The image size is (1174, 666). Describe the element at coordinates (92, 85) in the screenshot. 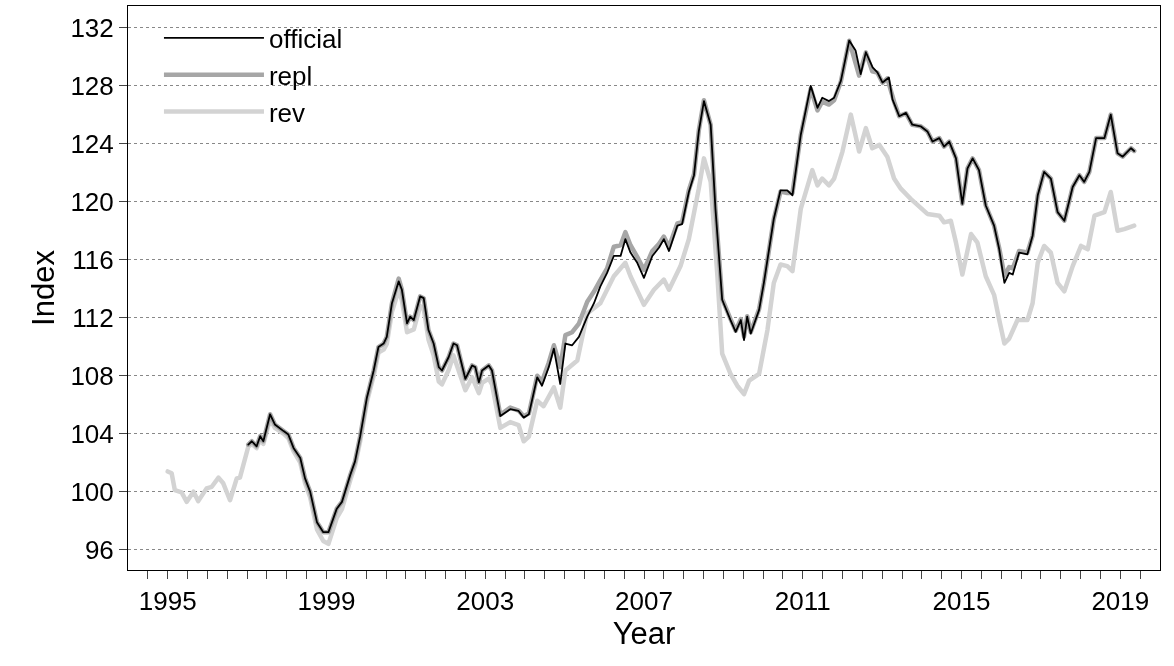

I see `y-tick-label: 128` at that location.